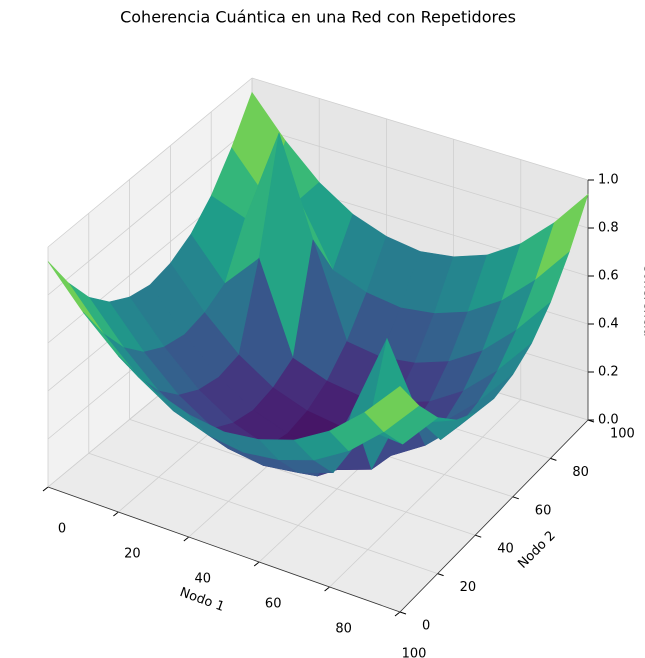 Image resolution: width=645 pixels, height=658 pixels. What do you see at coordinates (392, 409) in the screenshot?
I see `surface-cell` at bounding box center [392, 409].